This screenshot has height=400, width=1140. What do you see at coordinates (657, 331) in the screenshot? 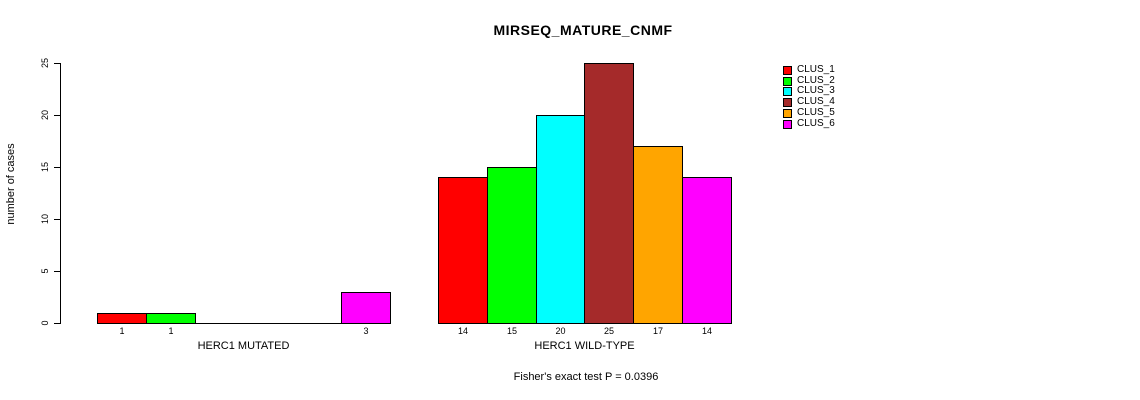
I see `bar-value-label: 17` at bounding box center [657, 331].